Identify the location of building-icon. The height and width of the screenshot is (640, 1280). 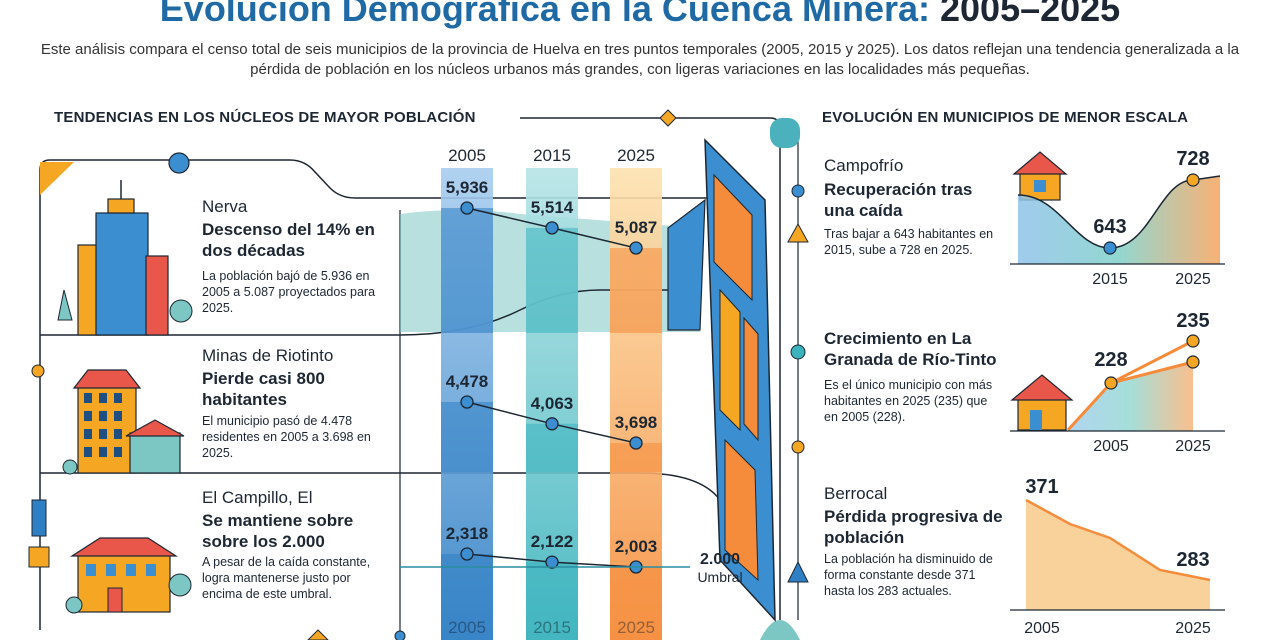
(157, 295).